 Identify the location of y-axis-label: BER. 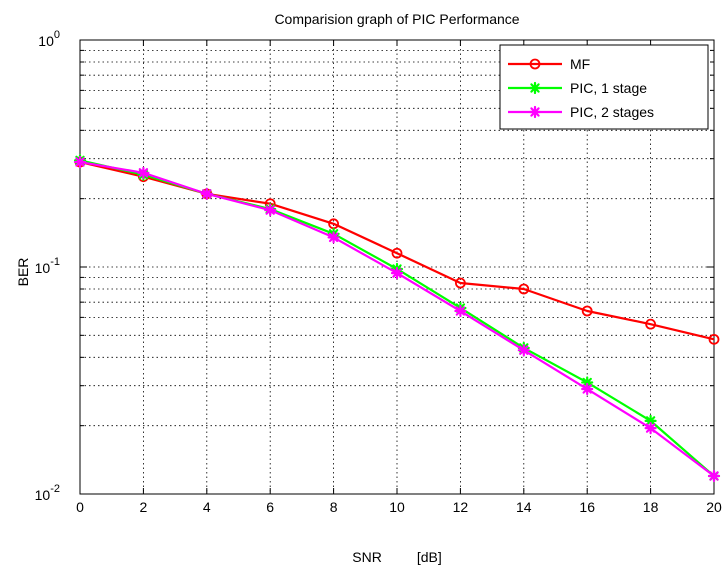
(23, 272).